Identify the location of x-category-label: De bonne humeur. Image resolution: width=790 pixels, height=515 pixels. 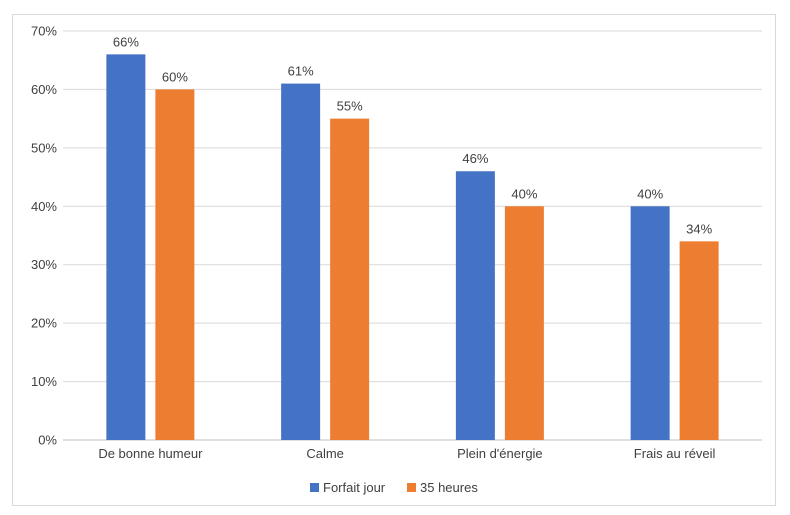
(150, 453).